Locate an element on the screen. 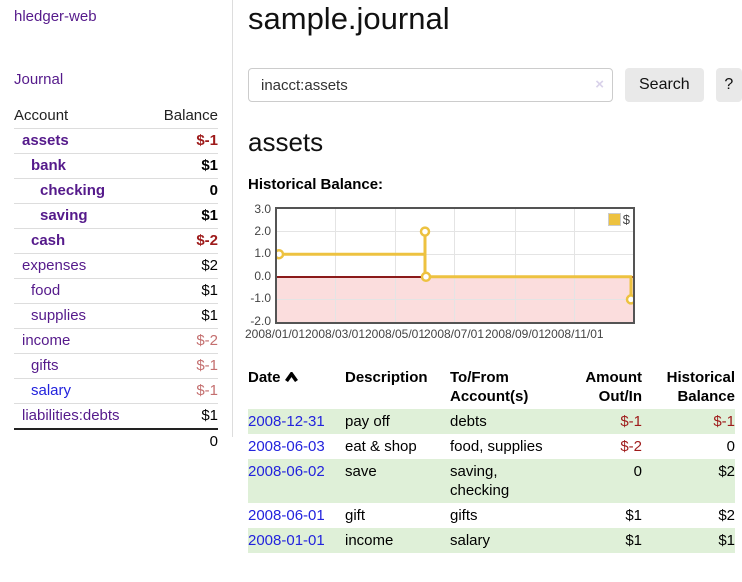 The image size is (742, 582). transaction-description: save is located at coordinates (361, 471).